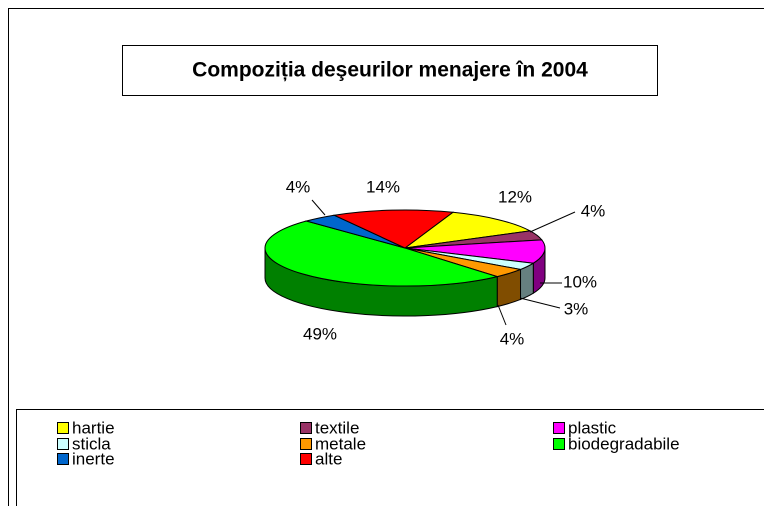 The width and height of the screenshot is (764, 506). What do you see at coordinates (337, 427) in the screenshot?
I see `legend-label: textile` at bounding box center [337, 427].